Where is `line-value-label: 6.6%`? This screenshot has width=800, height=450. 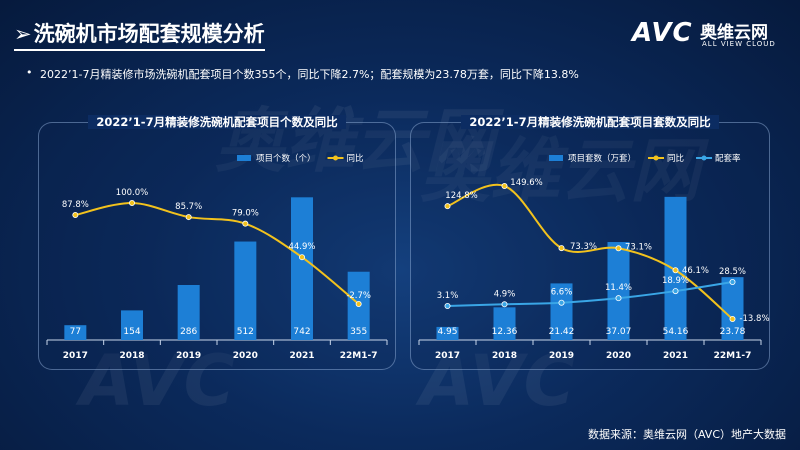 line-value-label: 6.6% is located at coordinates (562, 293).